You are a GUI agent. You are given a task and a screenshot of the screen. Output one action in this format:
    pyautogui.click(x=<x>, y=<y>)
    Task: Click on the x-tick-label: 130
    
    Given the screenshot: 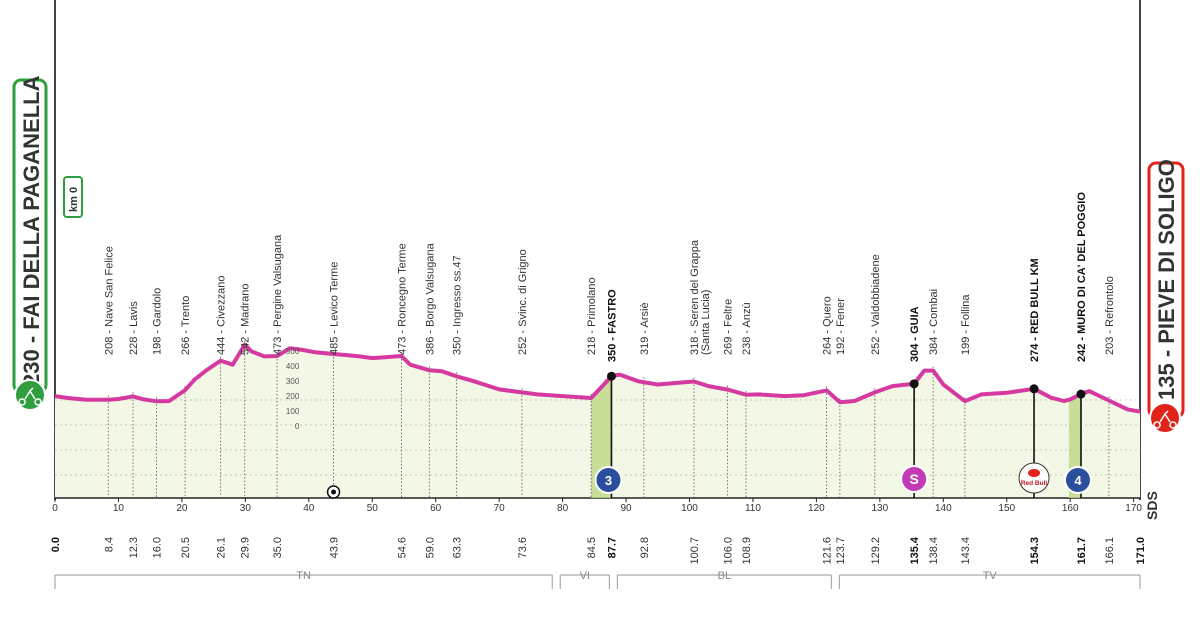 What is the action you would take?
    pyautogui.click(x=880, y=508)
    